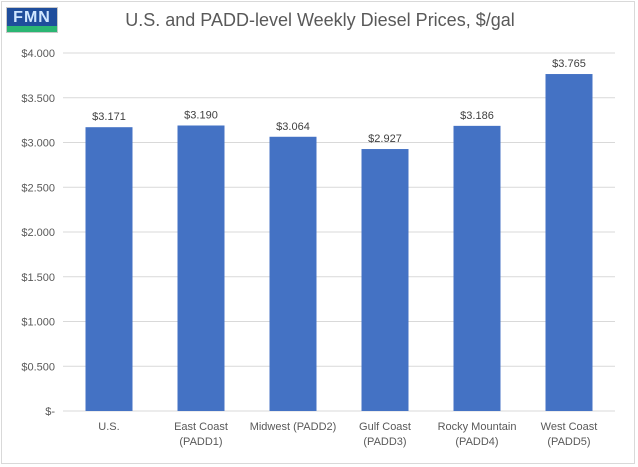 The height and width of the screenshot is (467, 638). Describe the element at coordinates (38, 54) in the screenshot. I see `y-tick-label: $4.000` at that location.